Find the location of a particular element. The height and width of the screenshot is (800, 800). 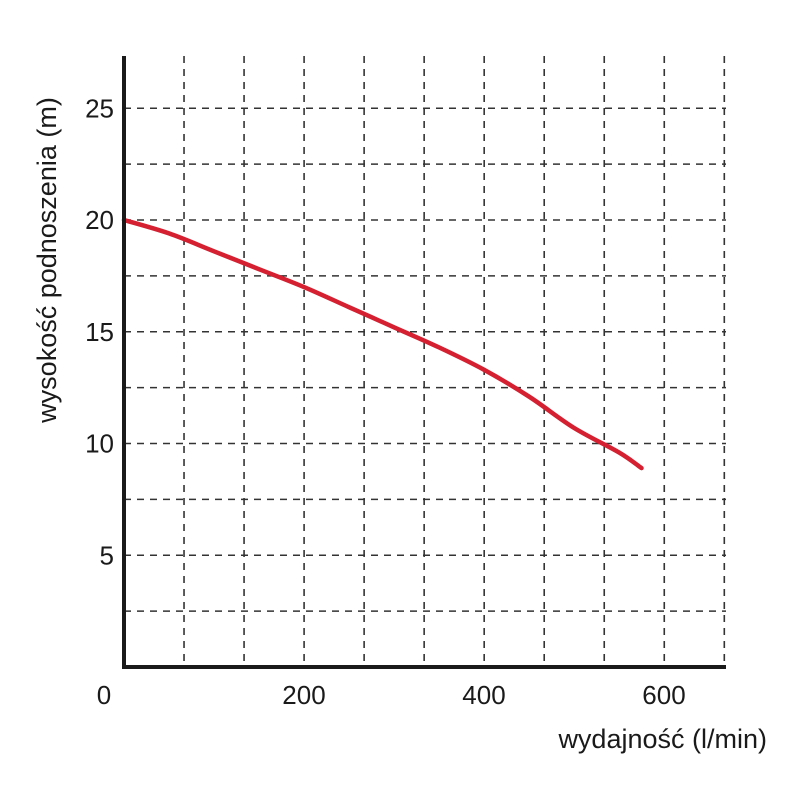

y-tick-label: 20 is located at coordinates (99, 220).